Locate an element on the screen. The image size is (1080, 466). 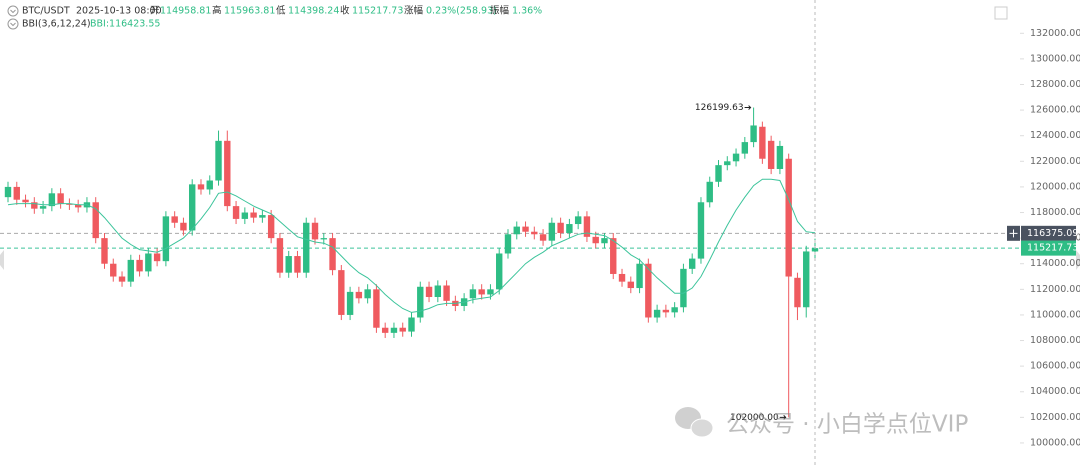
header-value: 114958.81 is located at coordinates (185, 11).